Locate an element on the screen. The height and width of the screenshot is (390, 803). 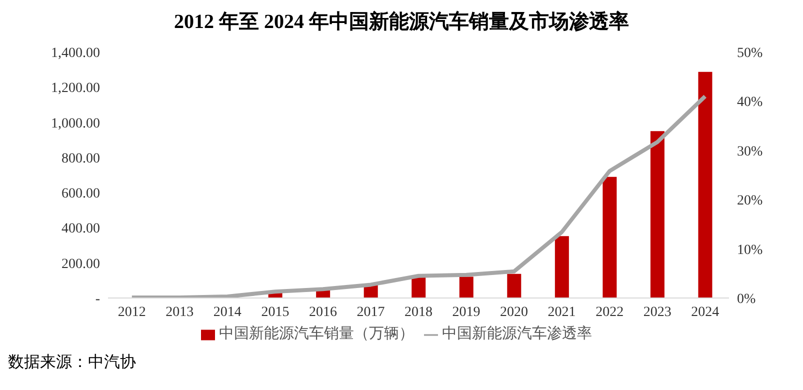
y-tick-label: 1,200.00 is located at coordinates (75, 88).